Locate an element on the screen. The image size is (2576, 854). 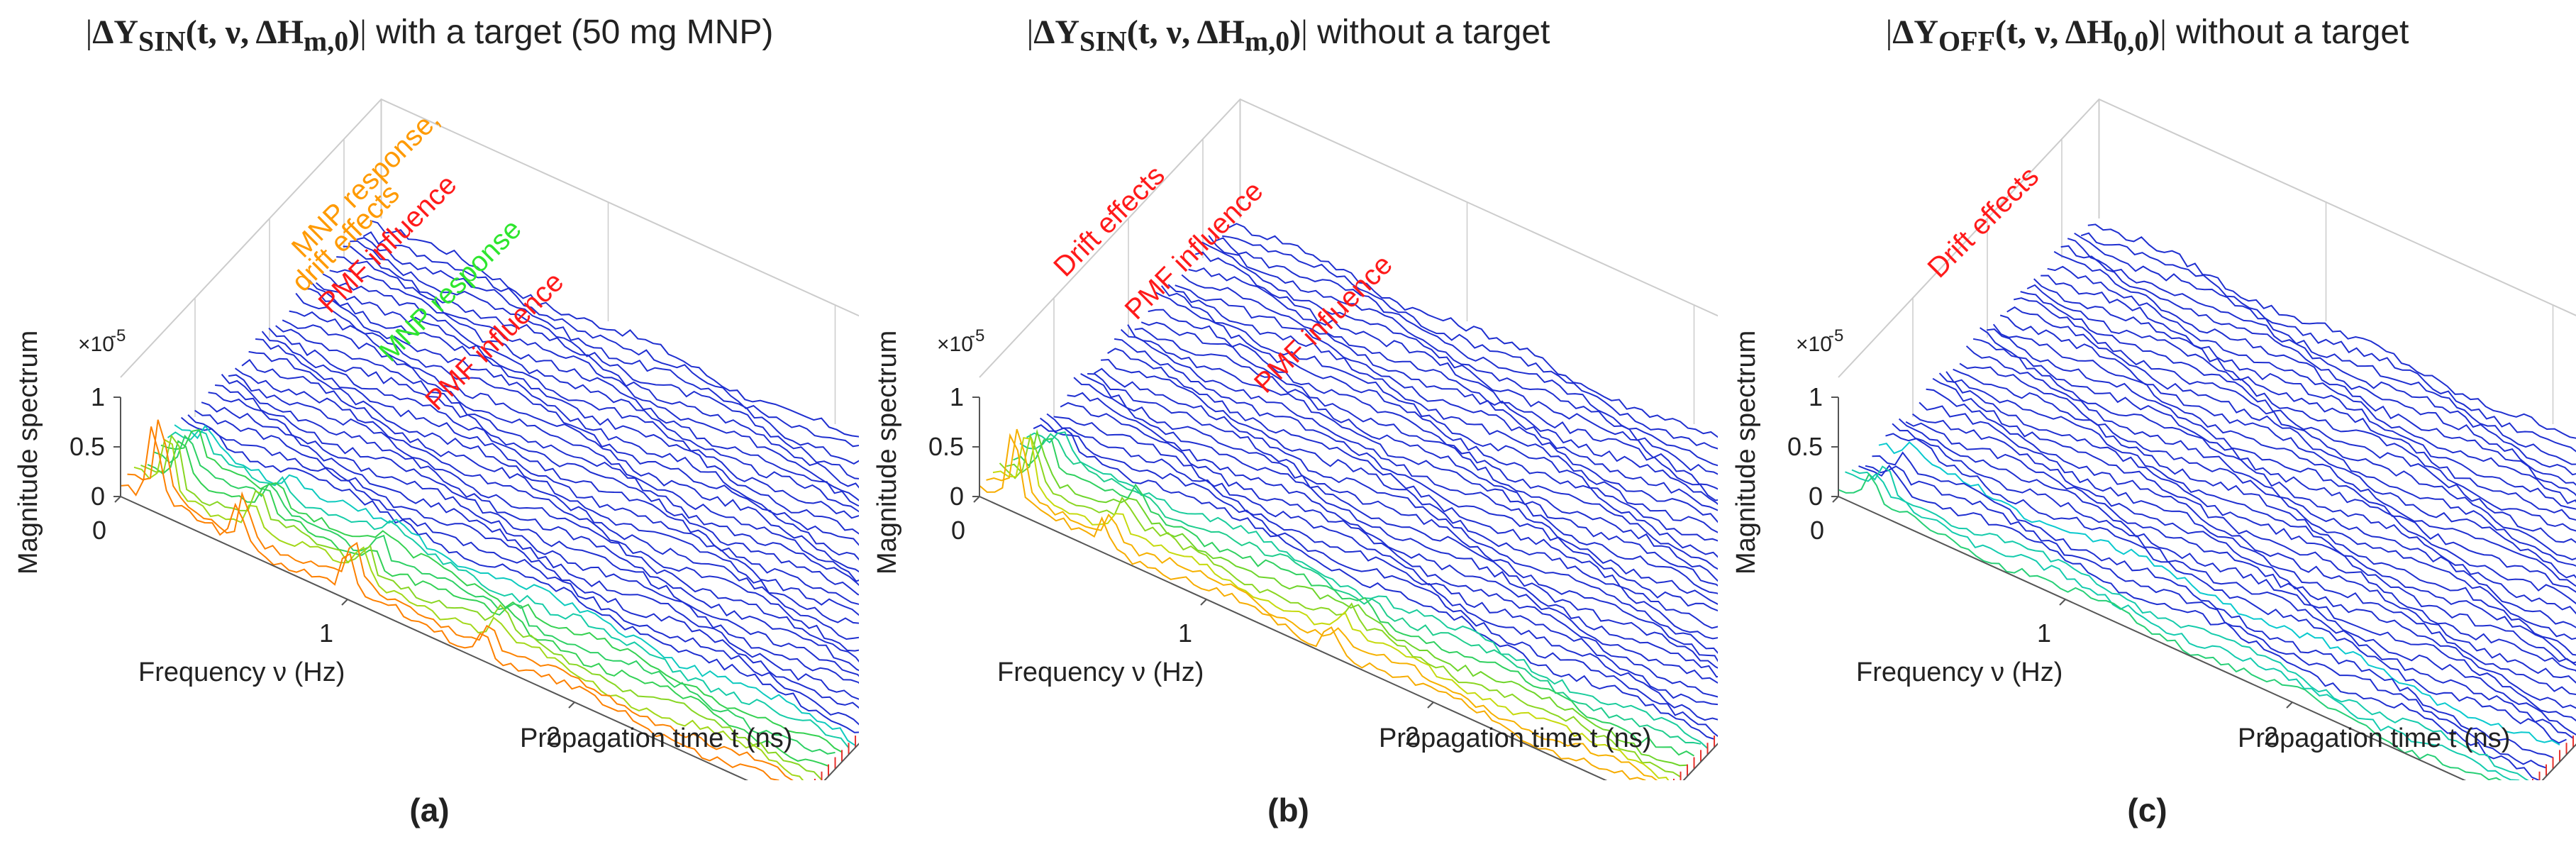
z-tick-label: 0 is located at coordinates (957, 496).